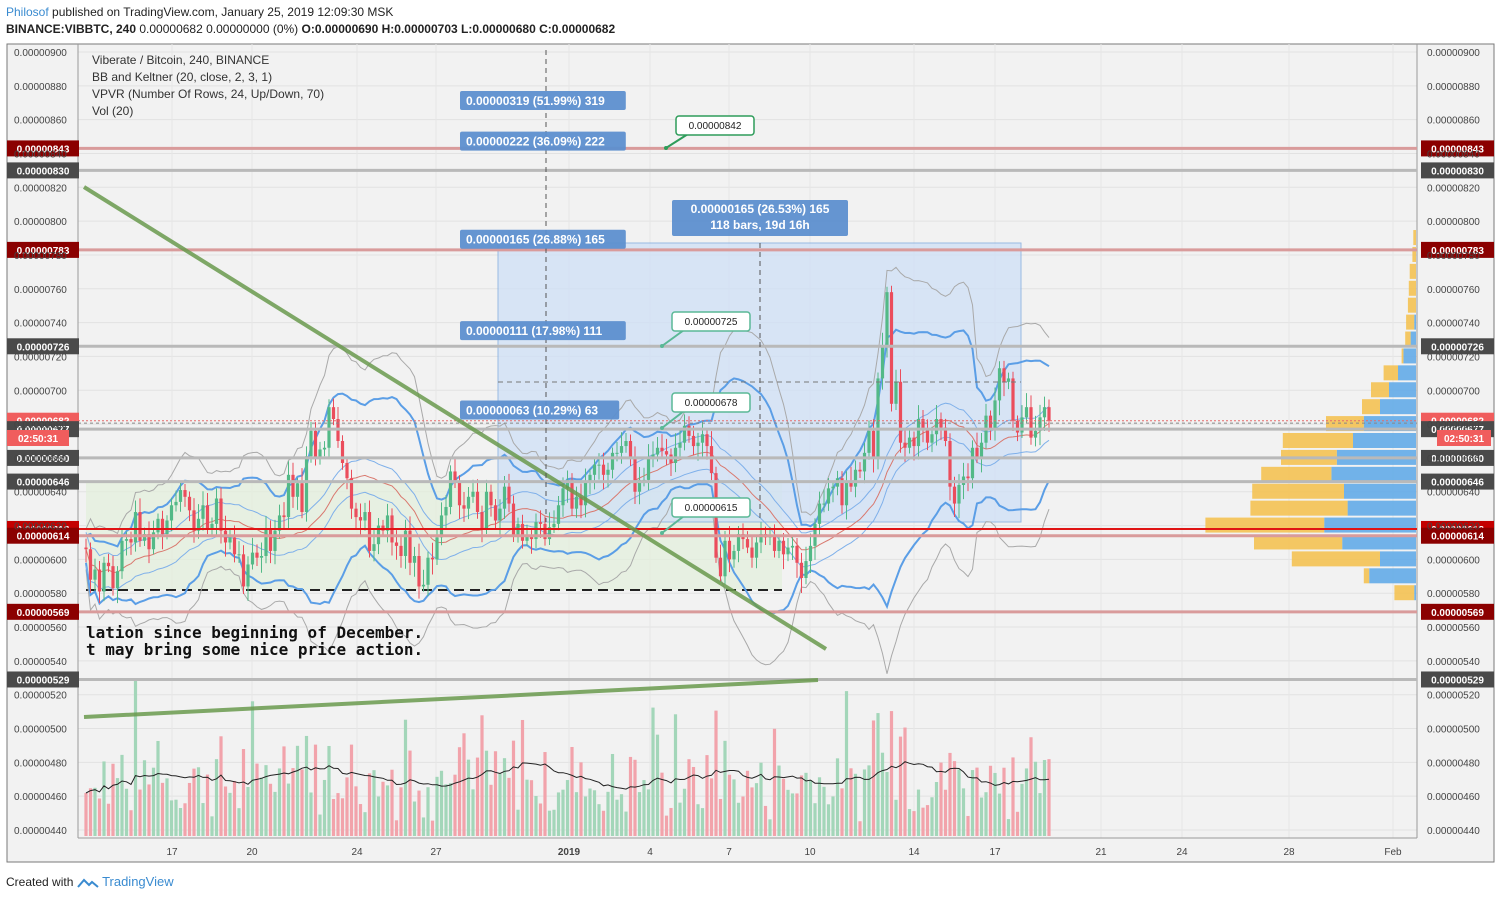  I want to click on bb-outer-lower-band, so click(567, 586).